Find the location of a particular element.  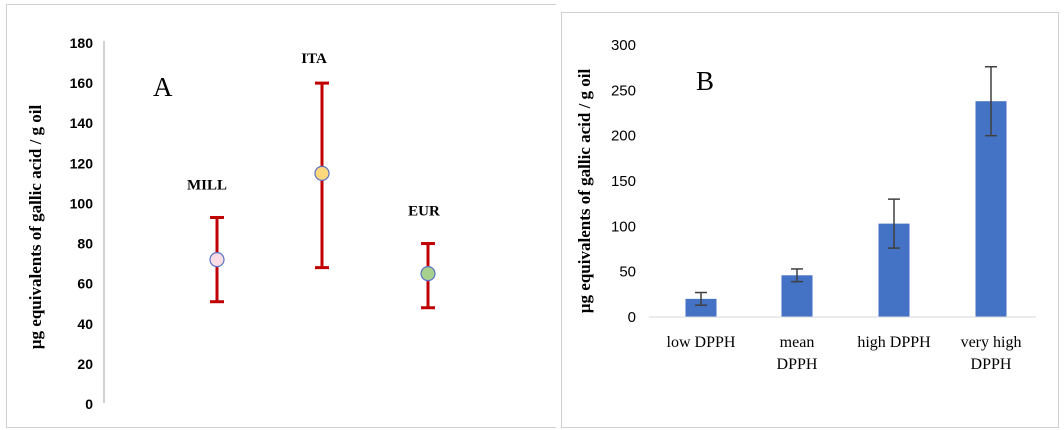

chart-a-y-tick-label: 120 is located at coordinates (82, 163).